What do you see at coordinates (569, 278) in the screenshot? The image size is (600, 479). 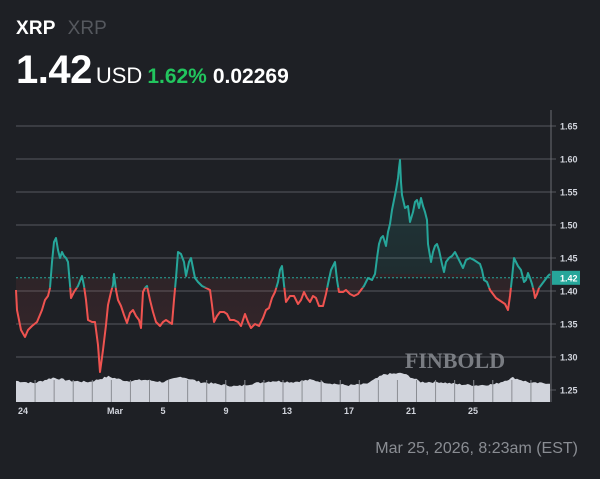 I see `svg-text: 1.42` at bounding box center [569, 278].